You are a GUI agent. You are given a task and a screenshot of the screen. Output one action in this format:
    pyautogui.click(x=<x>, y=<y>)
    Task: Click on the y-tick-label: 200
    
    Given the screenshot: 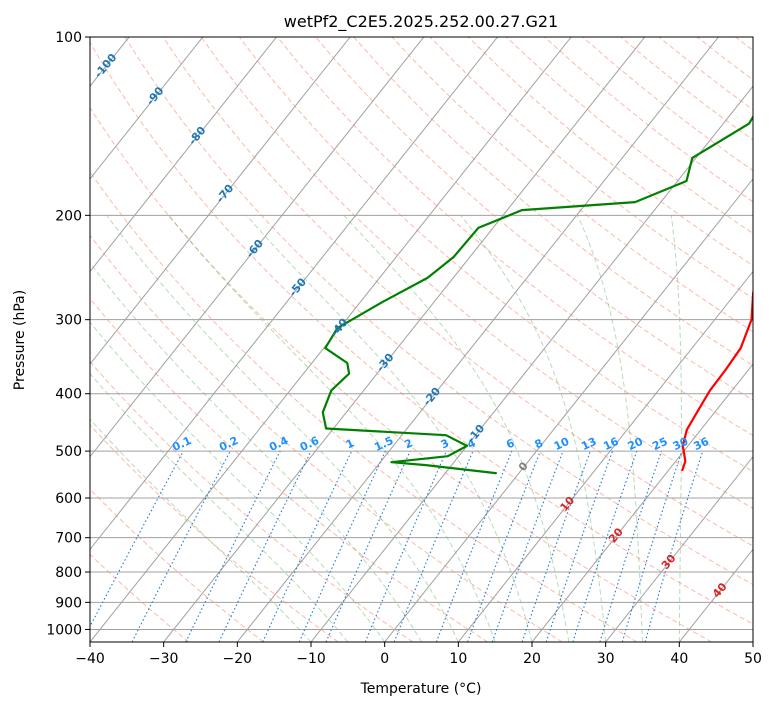 What is the action you would take?
    pyautogui.click(x=68, y=216)
    